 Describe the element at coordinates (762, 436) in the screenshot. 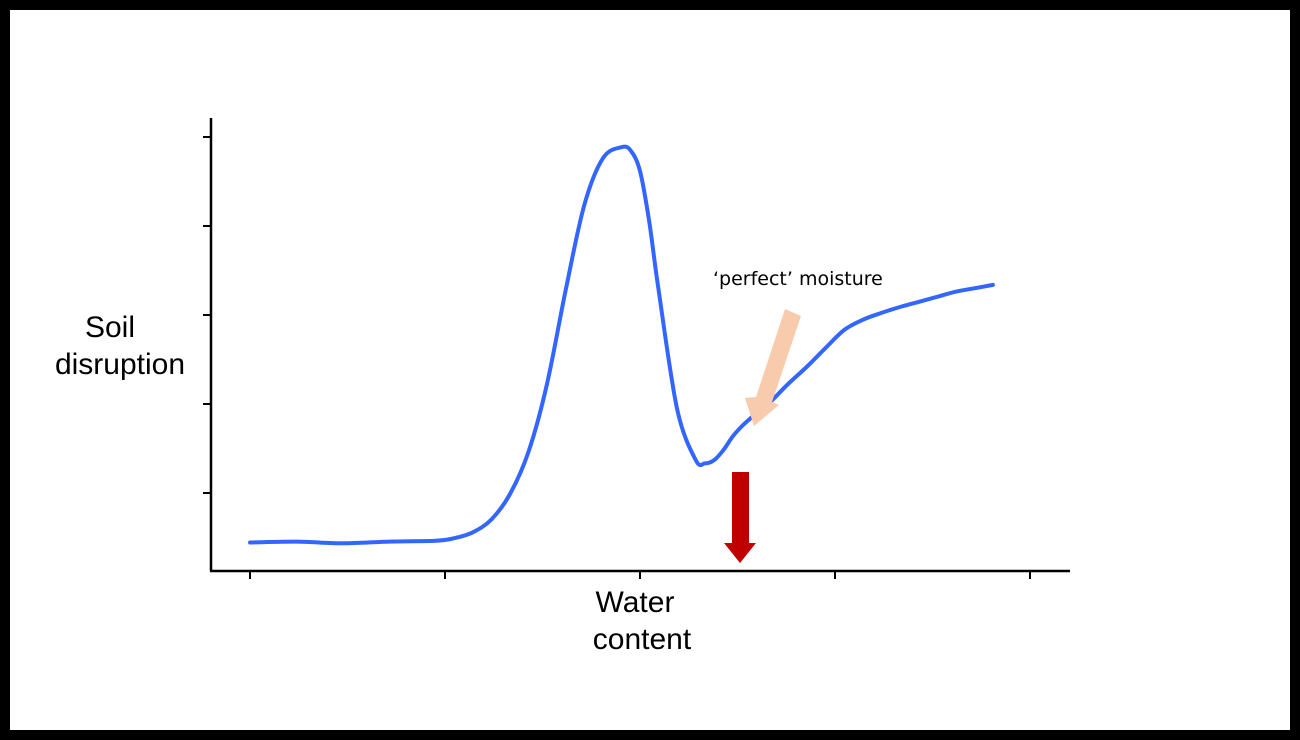

I see `annotation-layer` at that location.